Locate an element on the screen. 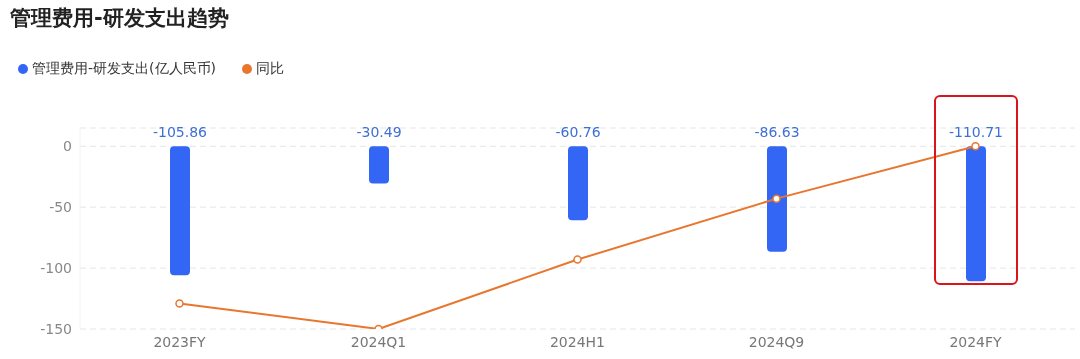 The width and height of the screenshot is (1080, 359). data-label: -105.86 is located at coordinates (180, 132).